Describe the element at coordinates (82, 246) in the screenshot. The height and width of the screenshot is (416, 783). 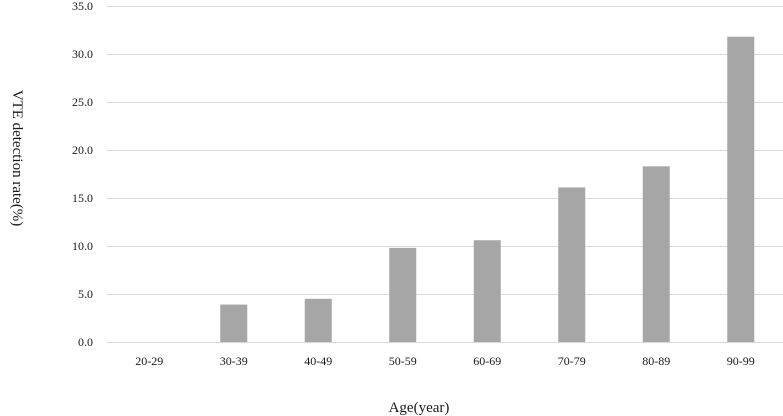
I see `y-tick-label: 10.0` at that location.